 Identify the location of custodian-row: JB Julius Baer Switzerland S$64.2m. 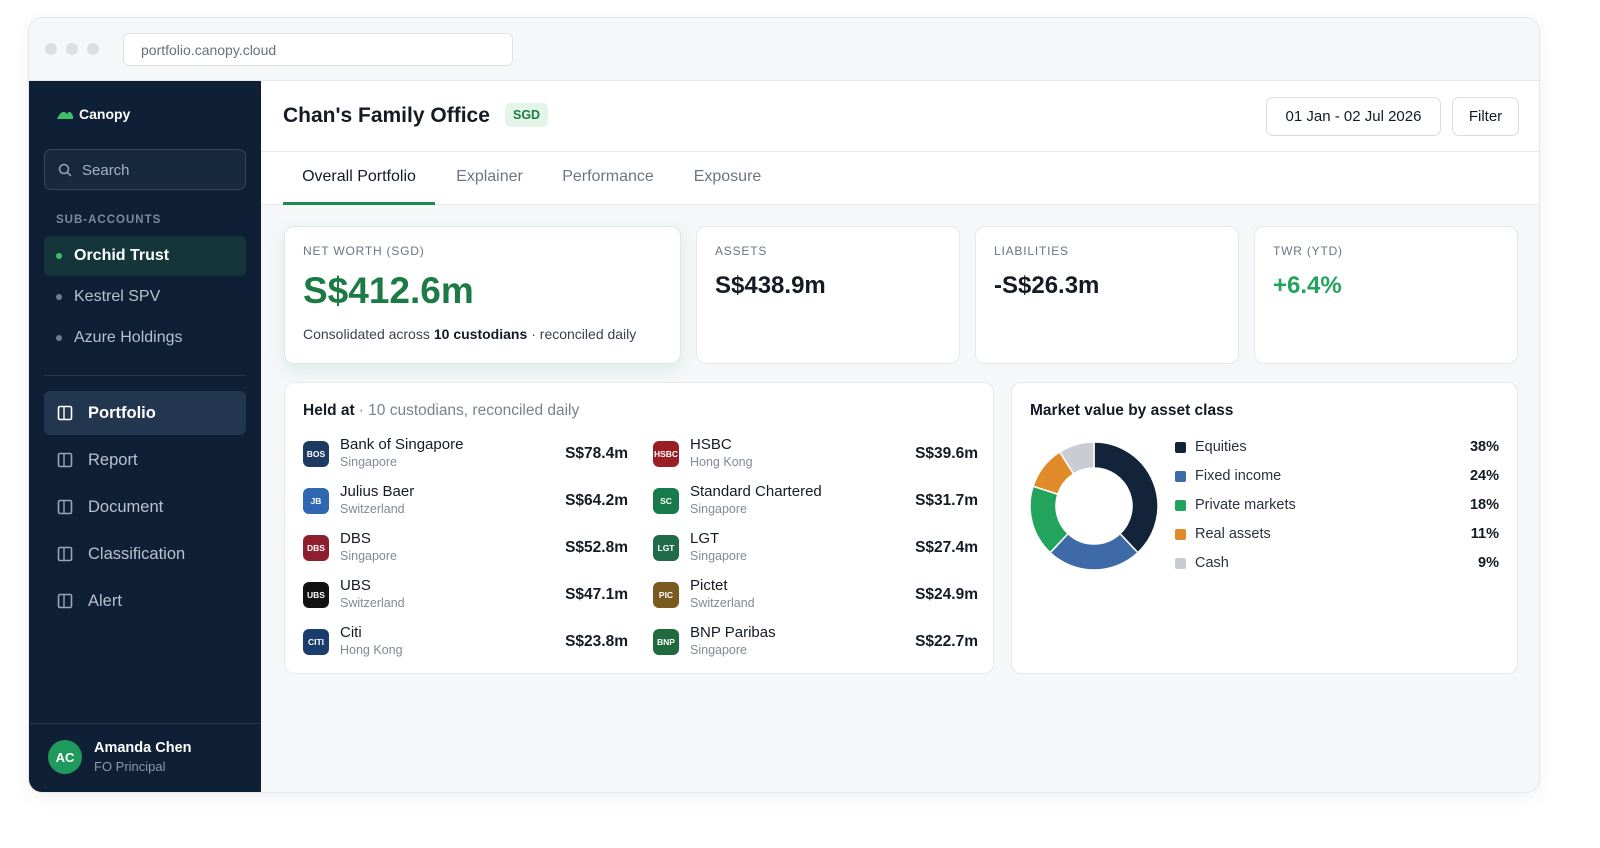
(465, 501).